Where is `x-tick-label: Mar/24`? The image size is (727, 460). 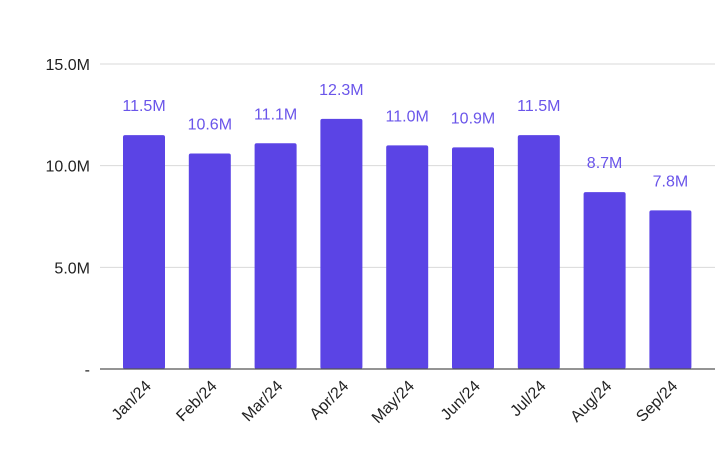 x-tick-label: Mar/24 is located at coordinates (262, 401).